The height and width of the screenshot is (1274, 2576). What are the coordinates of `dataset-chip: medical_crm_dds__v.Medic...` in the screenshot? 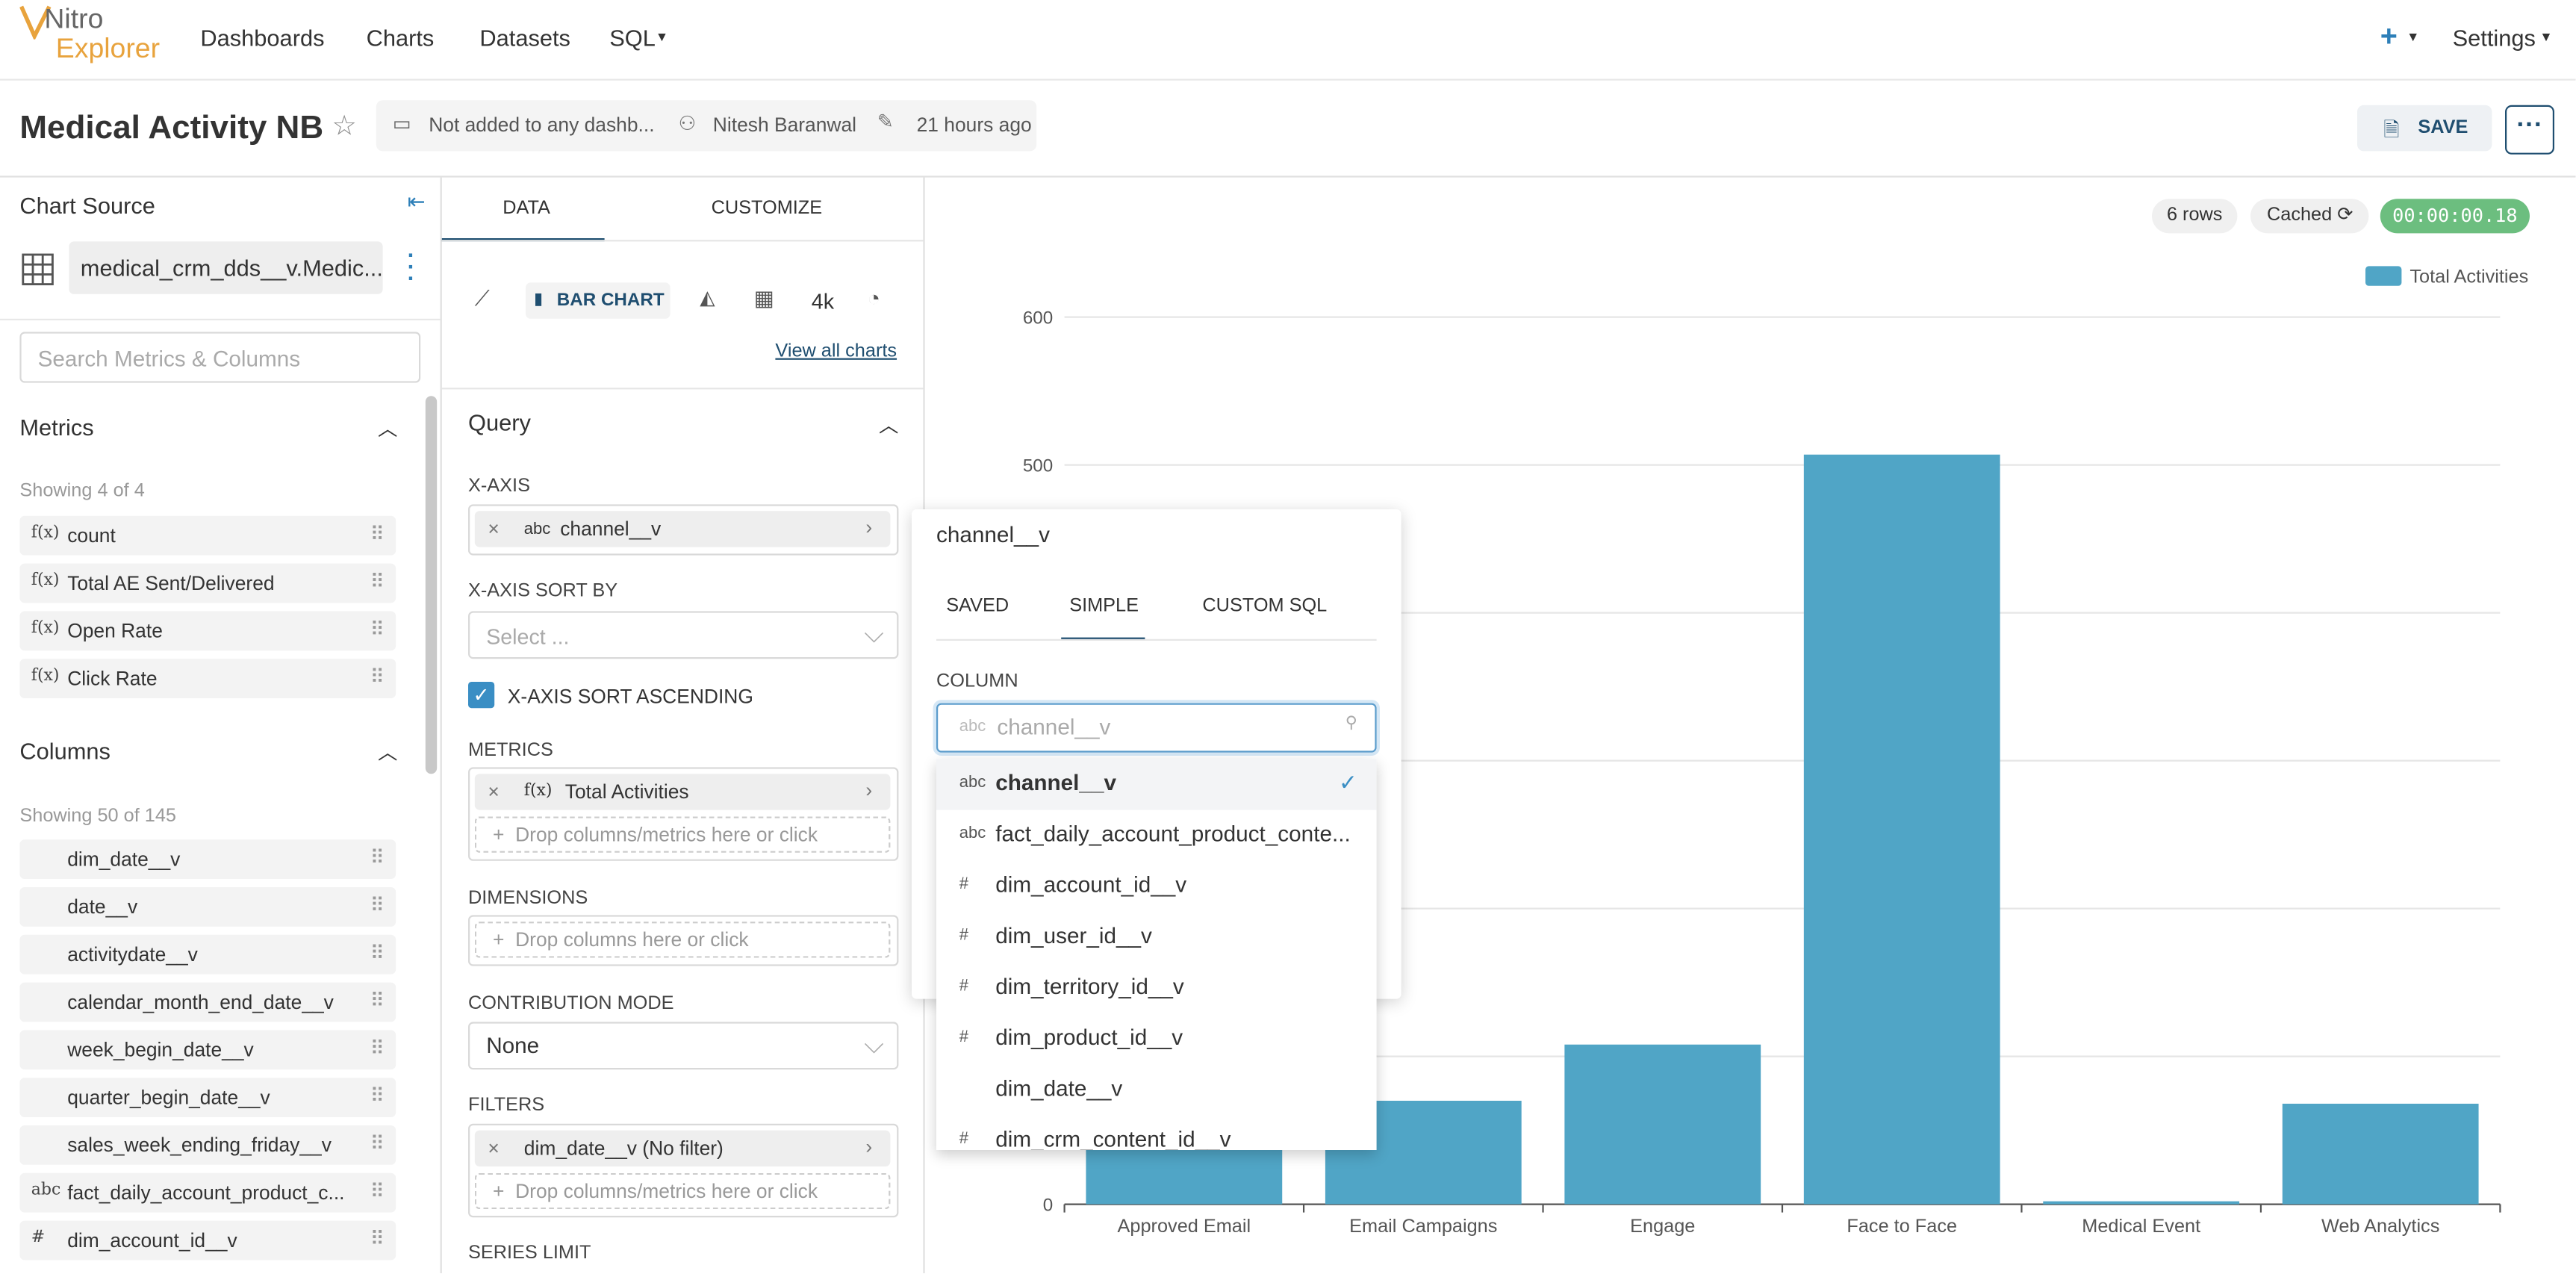 It's located at (226, 267).